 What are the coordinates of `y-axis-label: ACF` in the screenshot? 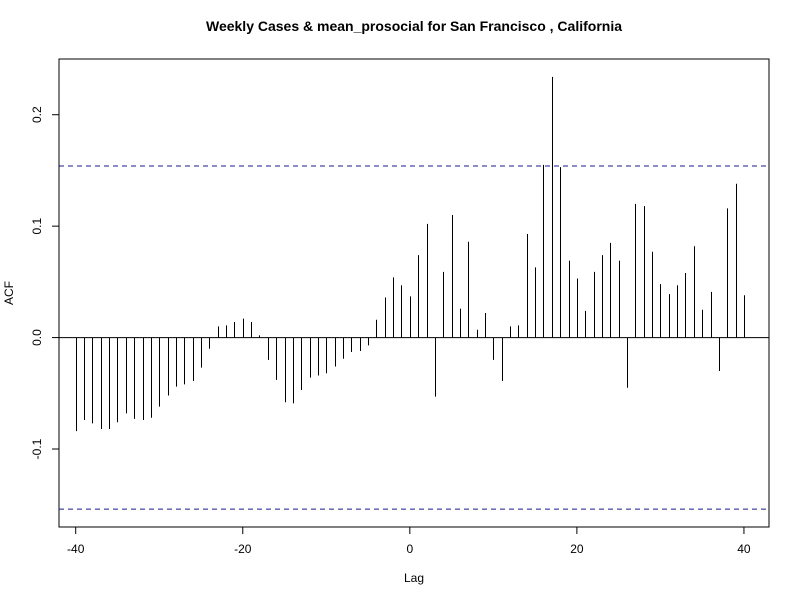 It's located at (9, 293).